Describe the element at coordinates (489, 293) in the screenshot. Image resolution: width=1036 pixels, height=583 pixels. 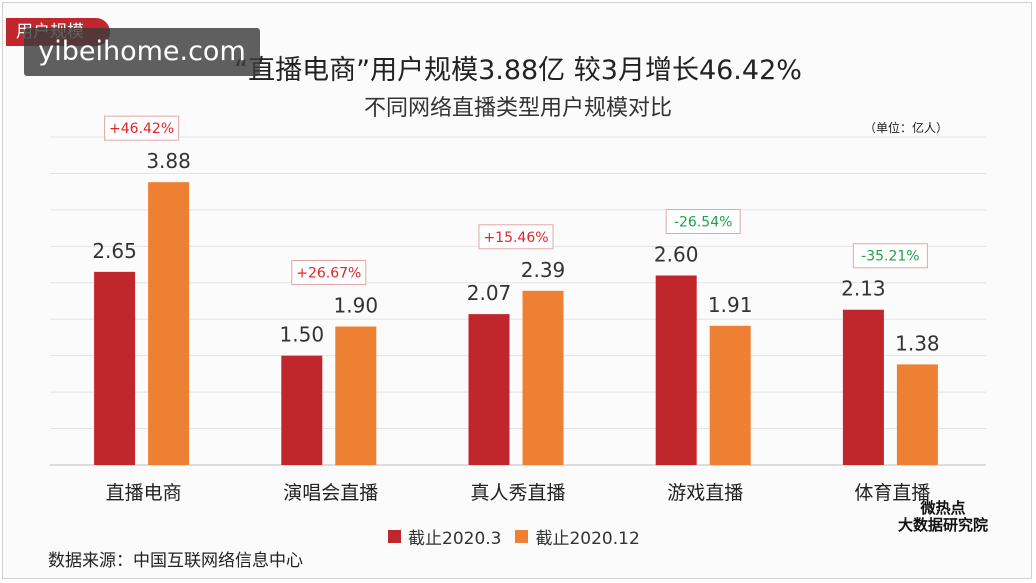
I see `value-label: 2.07` at that location.